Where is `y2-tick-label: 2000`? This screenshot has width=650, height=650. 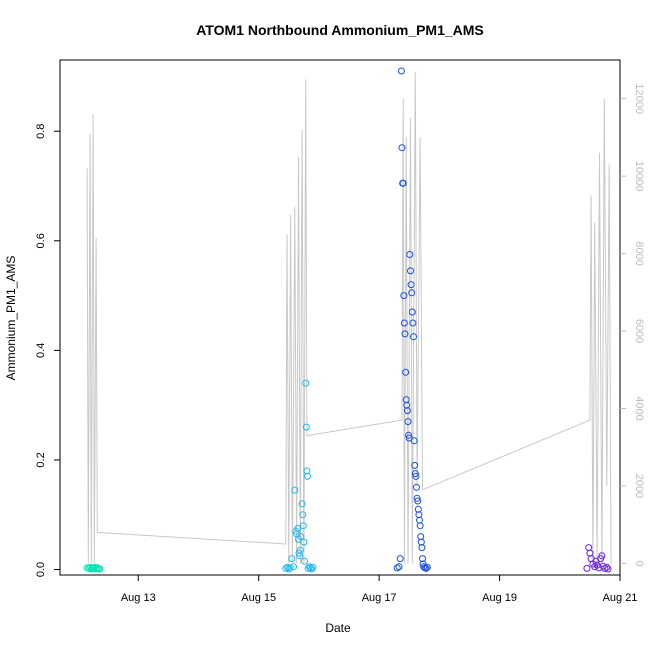
y2-tick-label: 2000 is located at coordinates (639, 486).